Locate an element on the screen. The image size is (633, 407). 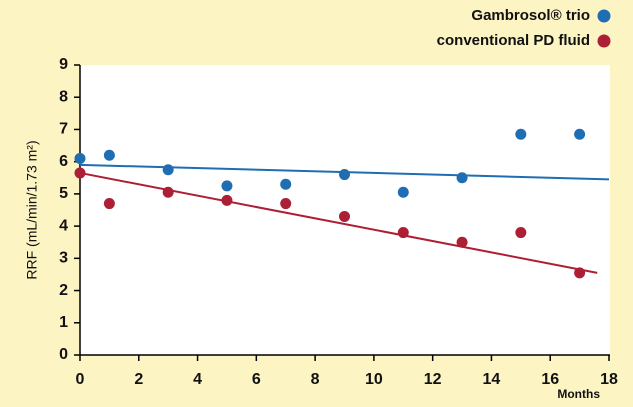
y-tick-label: 8 is located at coordinates (63, 96).